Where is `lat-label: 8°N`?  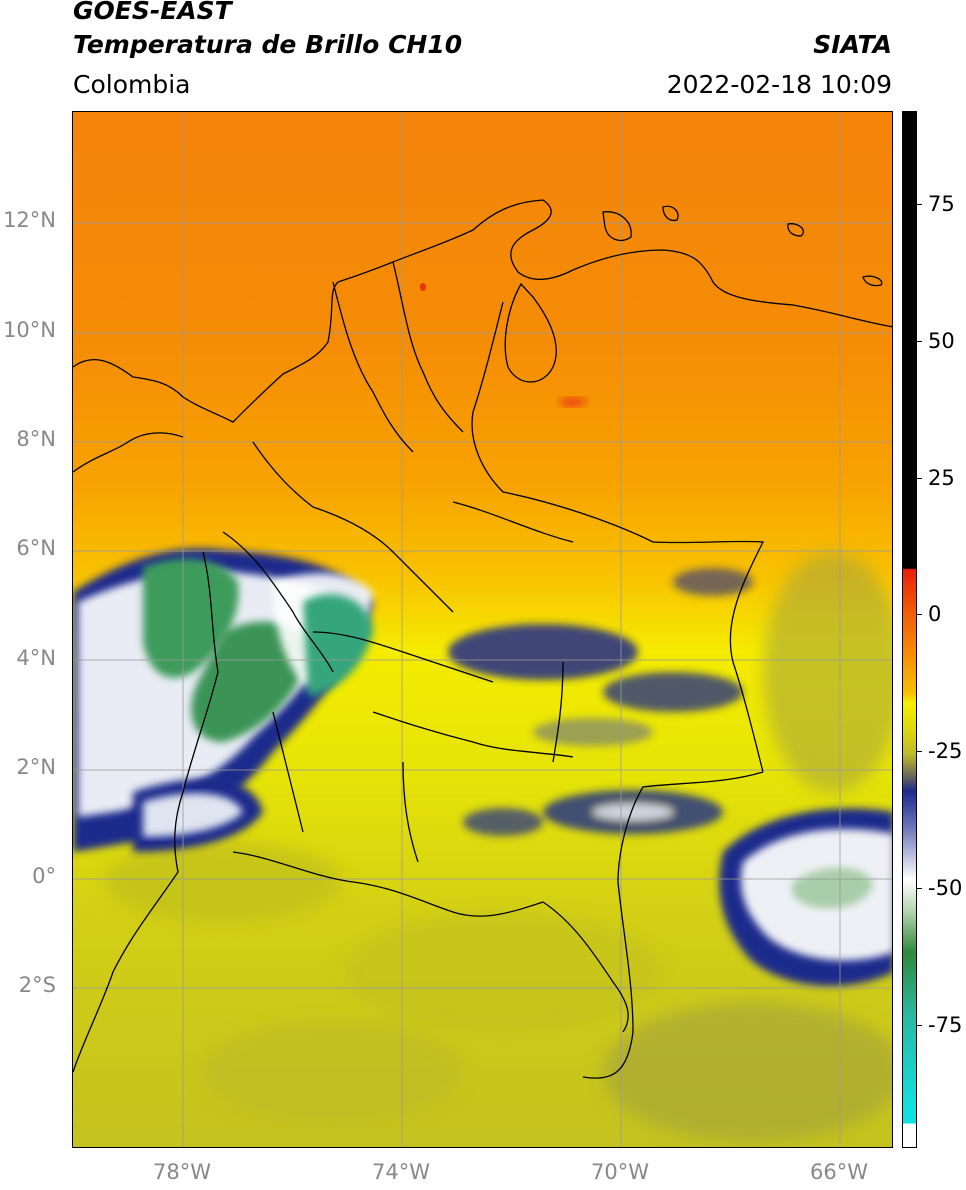
lat-label: 8°N is located at coordinates (36, 439).